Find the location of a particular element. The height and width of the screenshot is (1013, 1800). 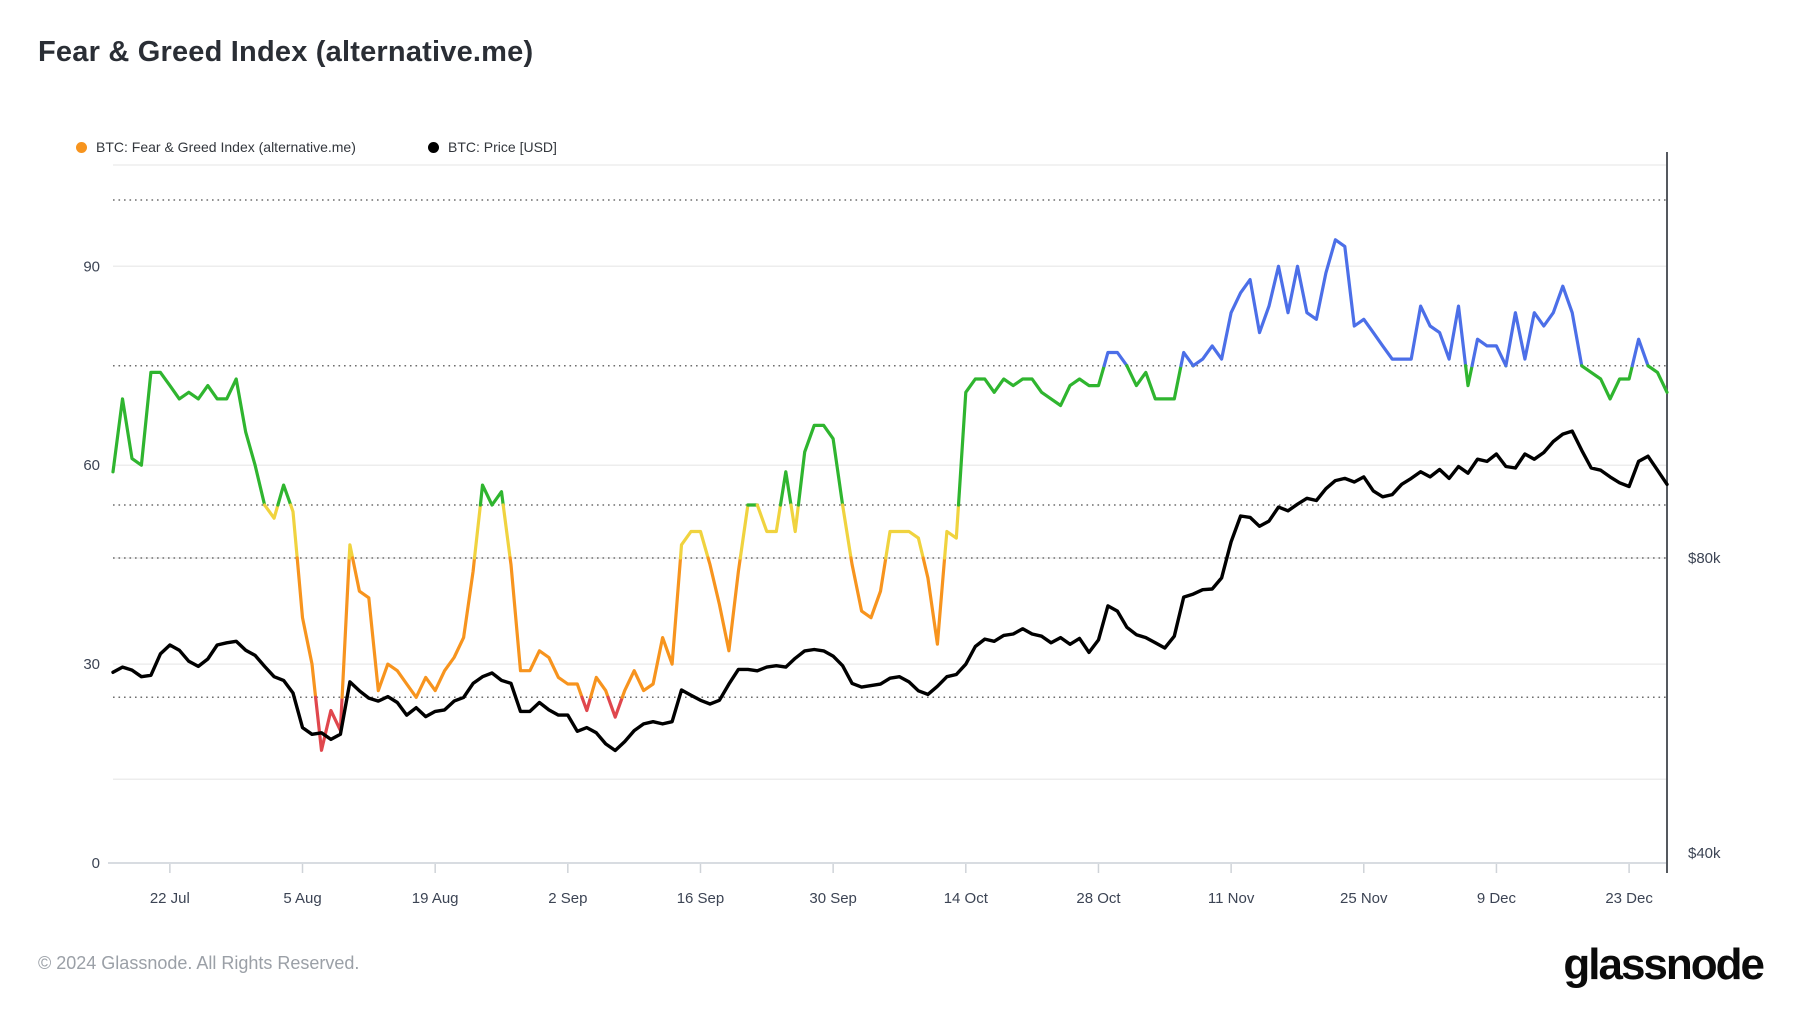

y-axis-label-left: 90 is located at coordinates (91, 266).